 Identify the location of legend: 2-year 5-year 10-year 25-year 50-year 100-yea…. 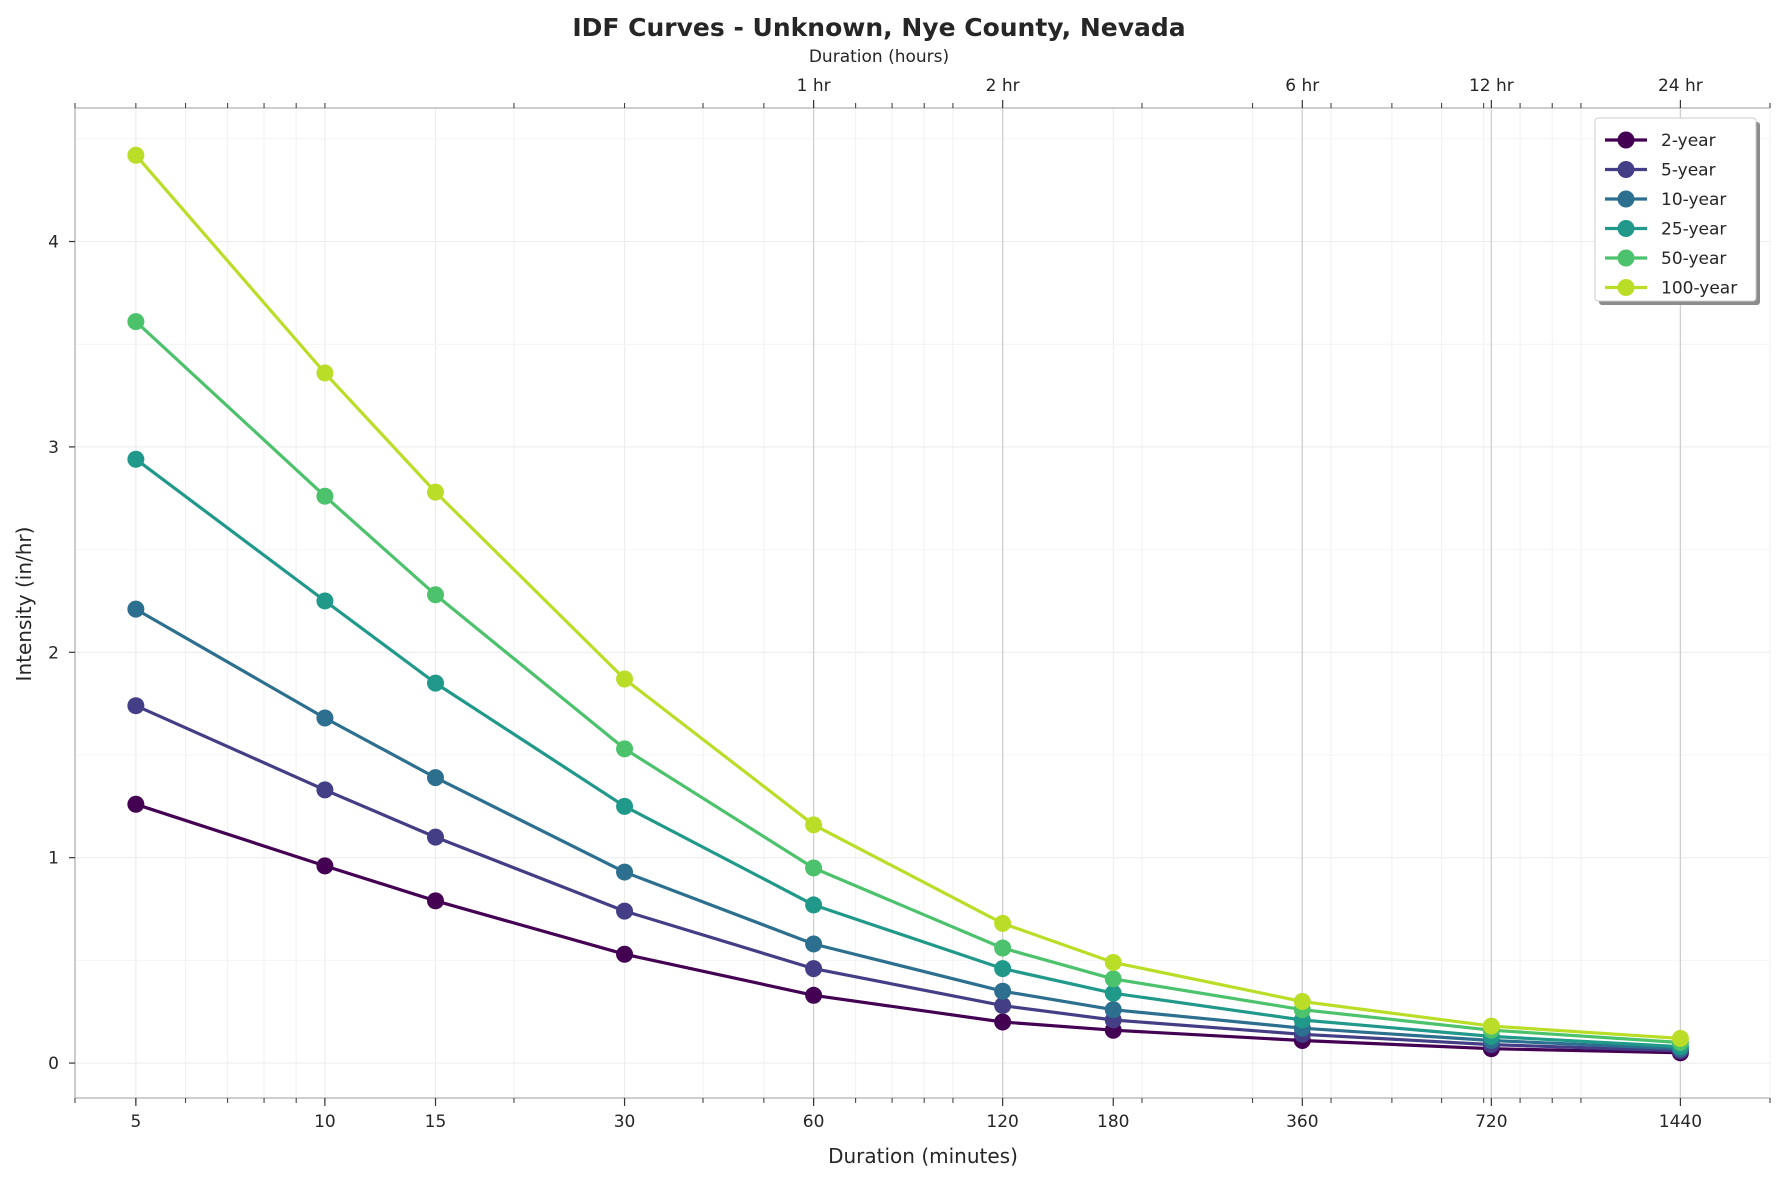
(1677, 211).